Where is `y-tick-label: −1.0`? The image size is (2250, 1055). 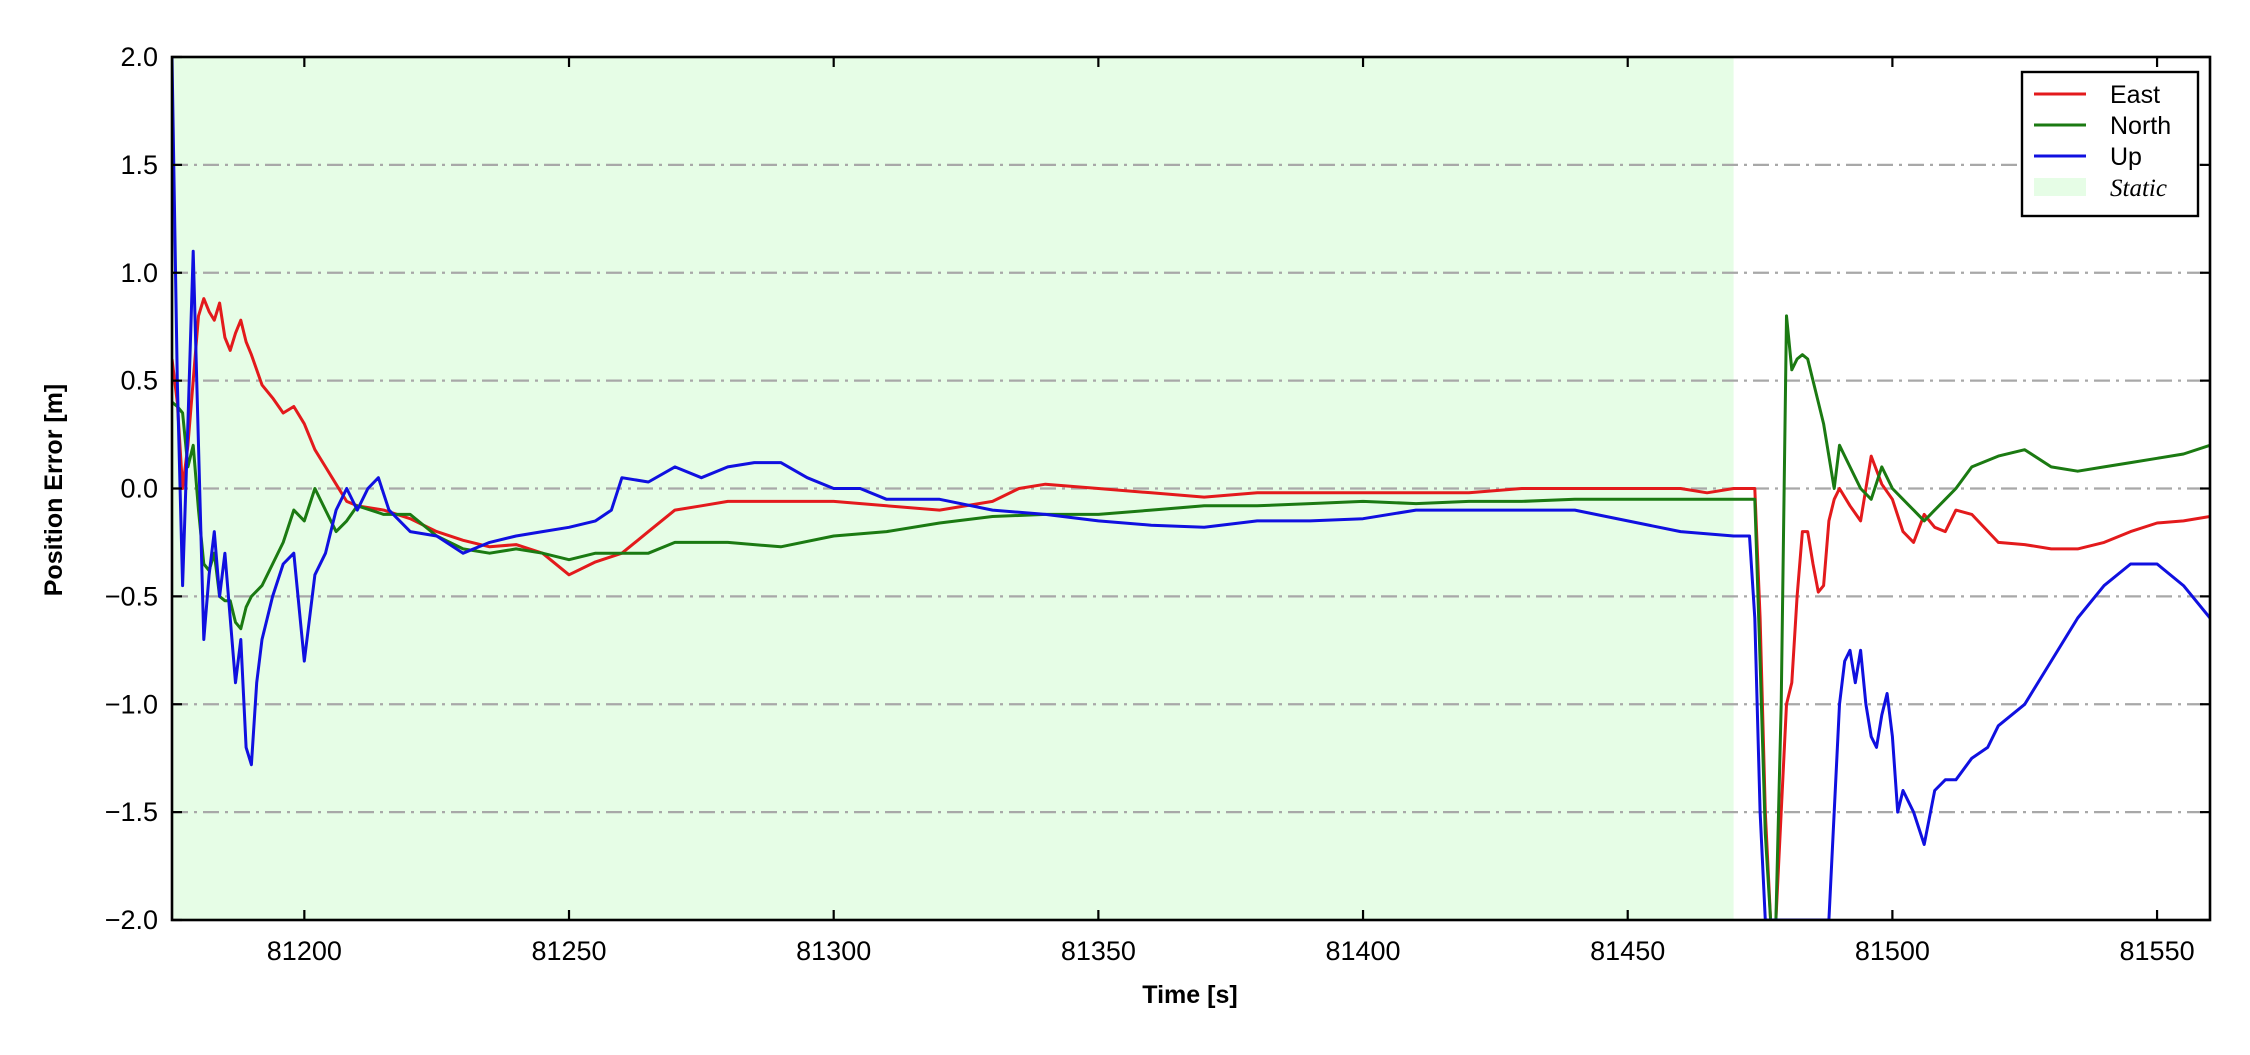
y-tick-label: −1.0 is located at coordinates (131, 704).